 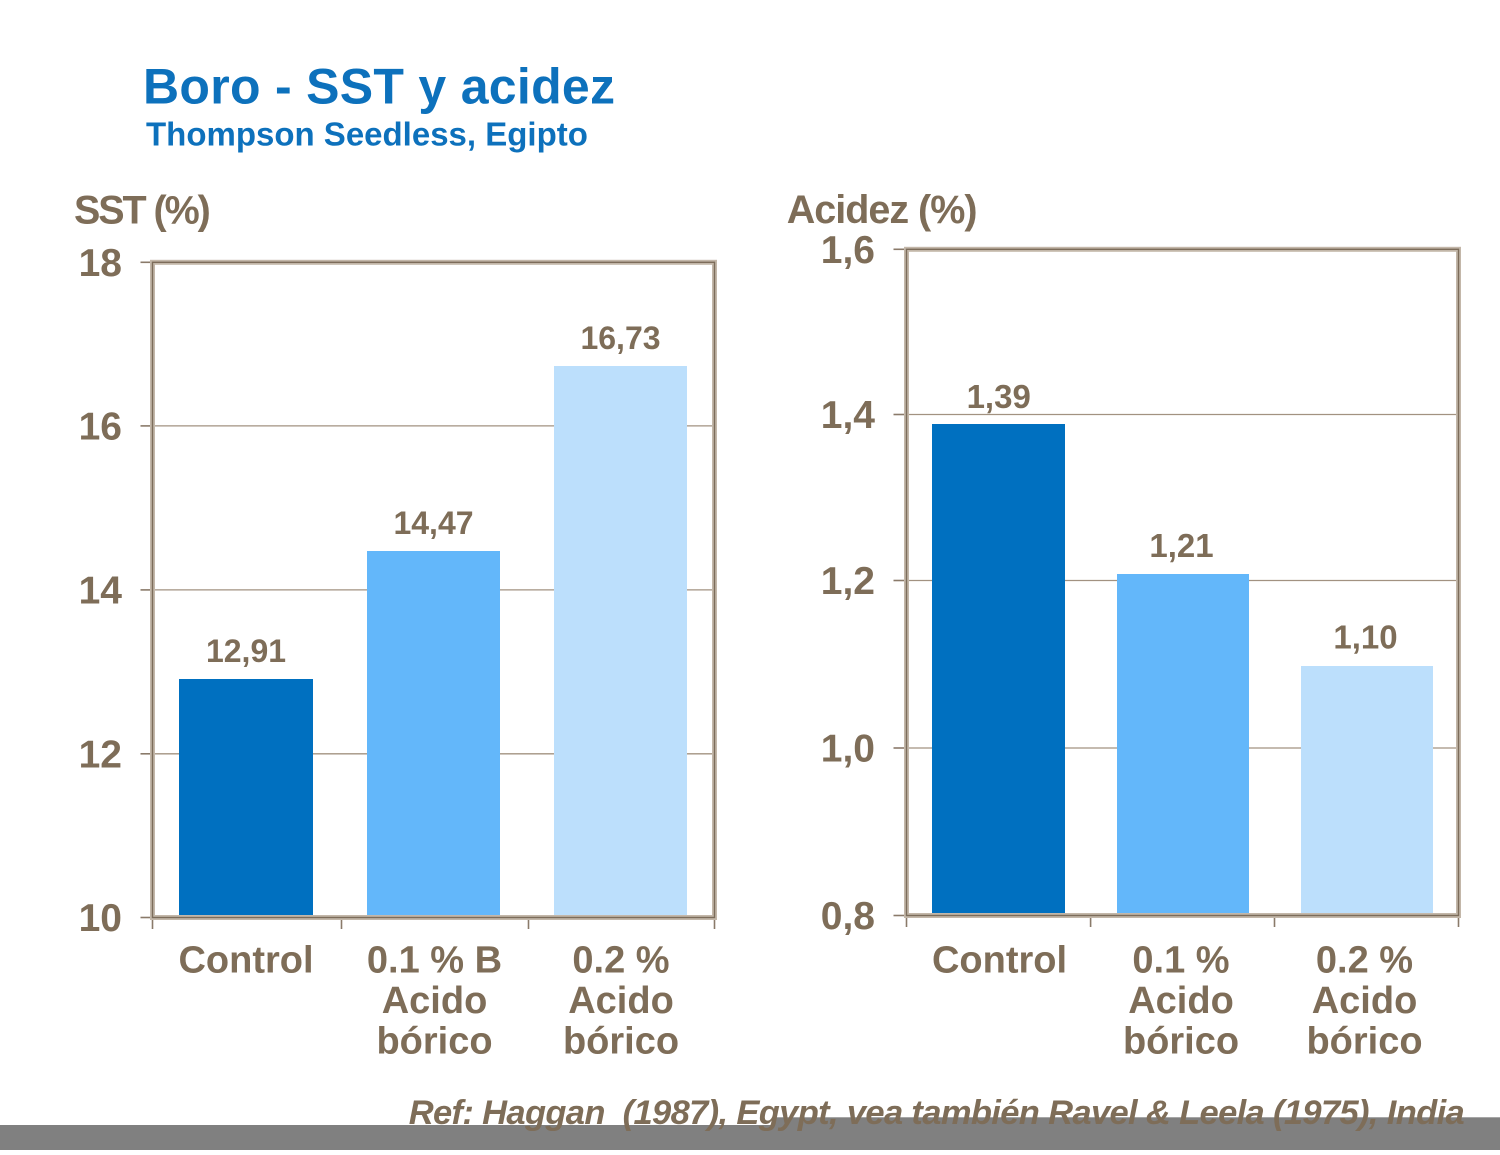 What do you see at coordinates (100, 755) in the screenshot?
I see `svg-text: 12` at bounding box center [100, 755].